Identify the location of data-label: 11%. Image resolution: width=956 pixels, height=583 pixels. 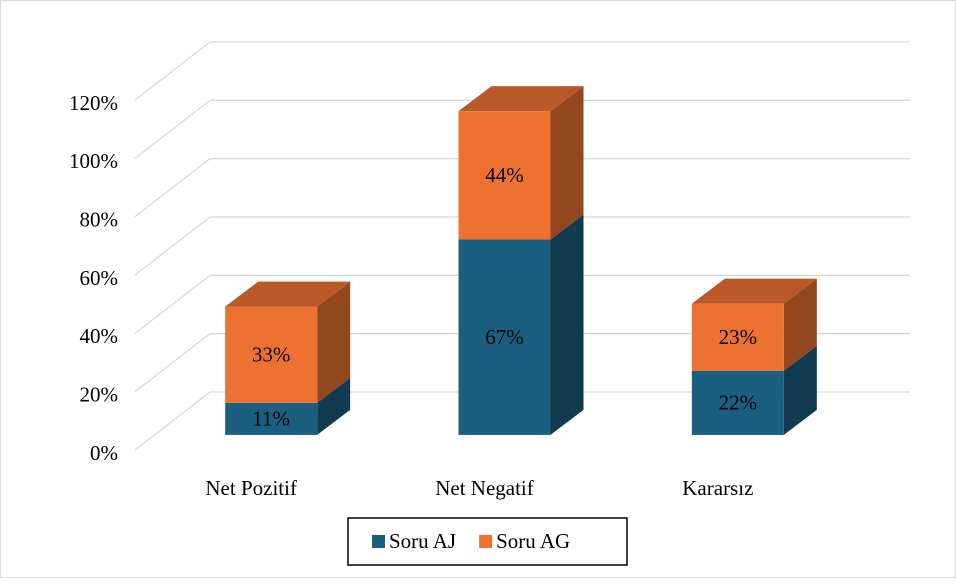
(271, 419).